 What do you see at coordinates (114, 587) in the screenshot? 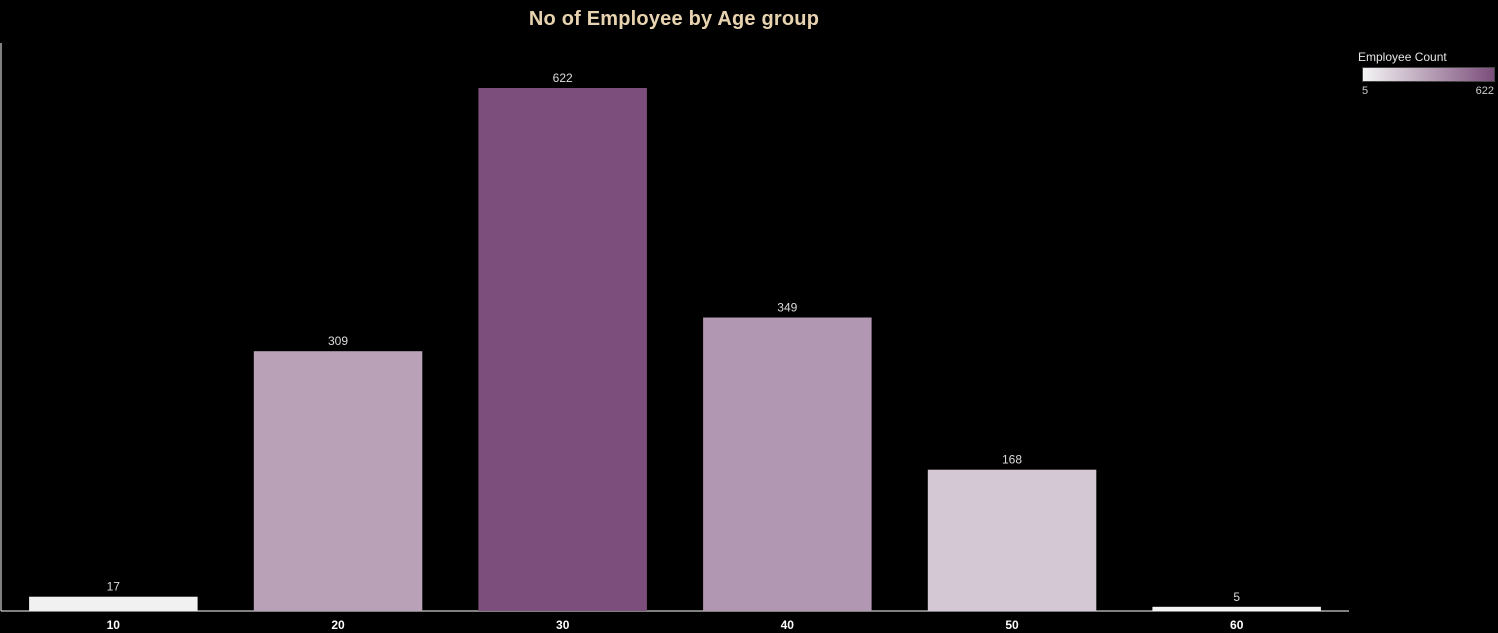
I see `bar-value-label-10: 17` at bounding box center [114, 587].